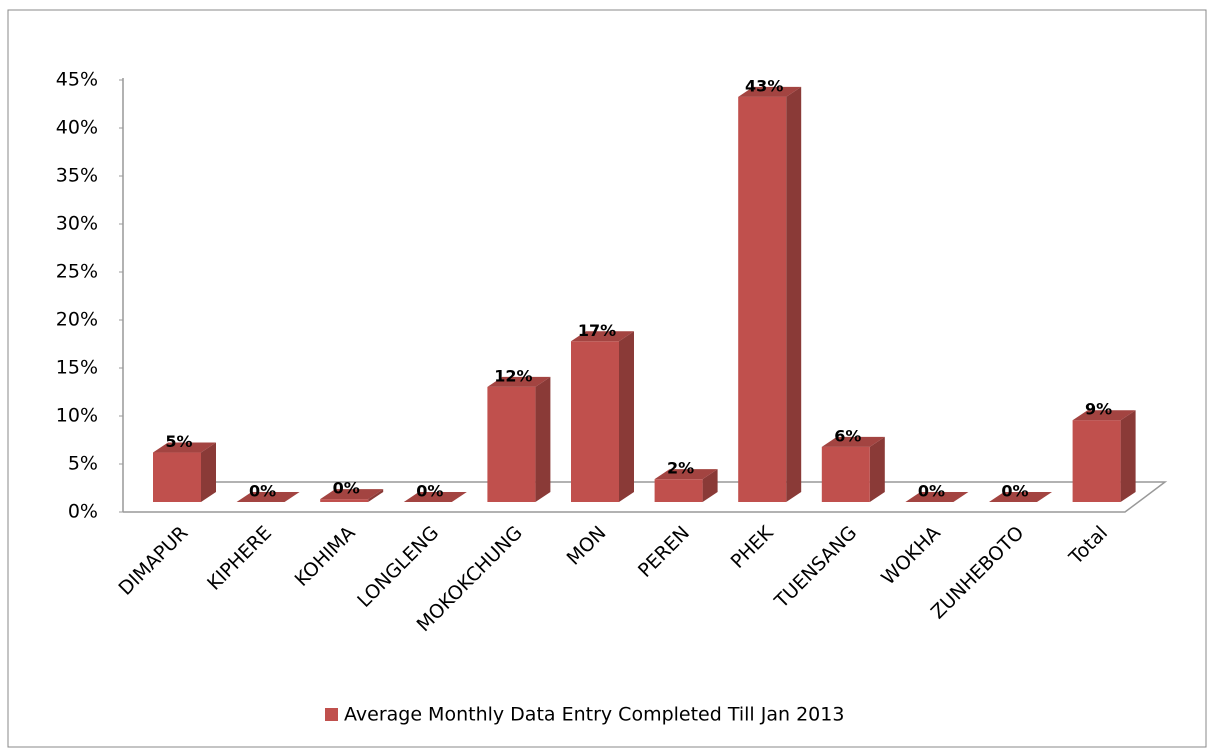  I want to click on value-label: 17%, so click(597, 330).